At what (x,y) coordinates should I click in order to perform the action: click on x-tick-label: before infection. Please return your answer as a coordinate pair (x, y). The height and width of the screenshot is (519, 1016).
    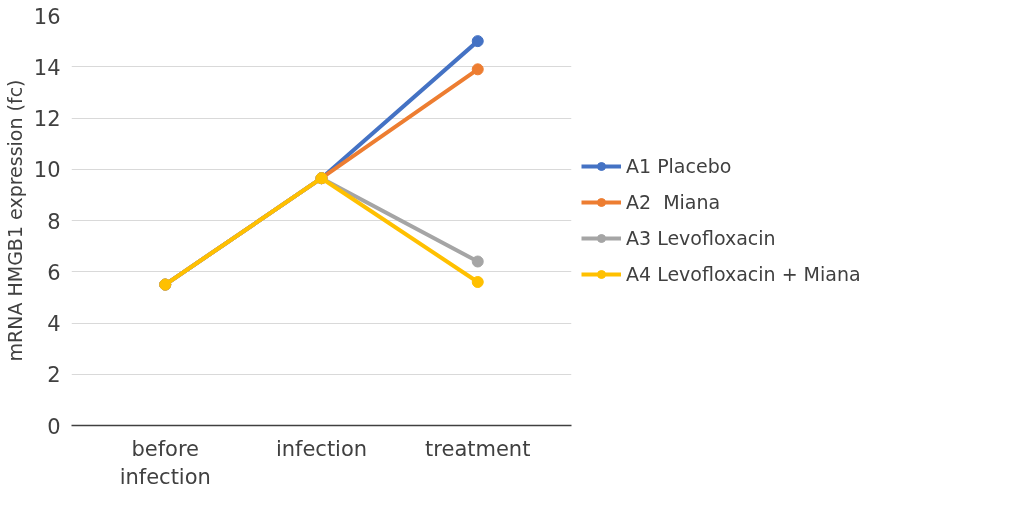
    Looking at the image, I should click on (165, 463).